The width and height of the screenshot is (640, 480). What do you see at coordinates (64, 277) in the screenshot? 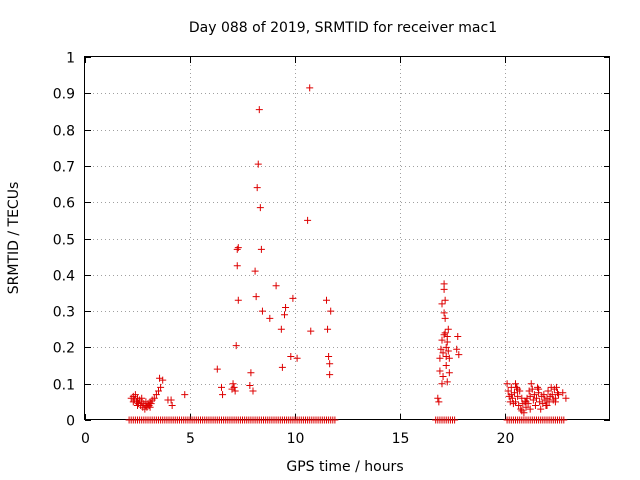
I see `y-tick-label: 0.4` at bounding box center [64, 277].